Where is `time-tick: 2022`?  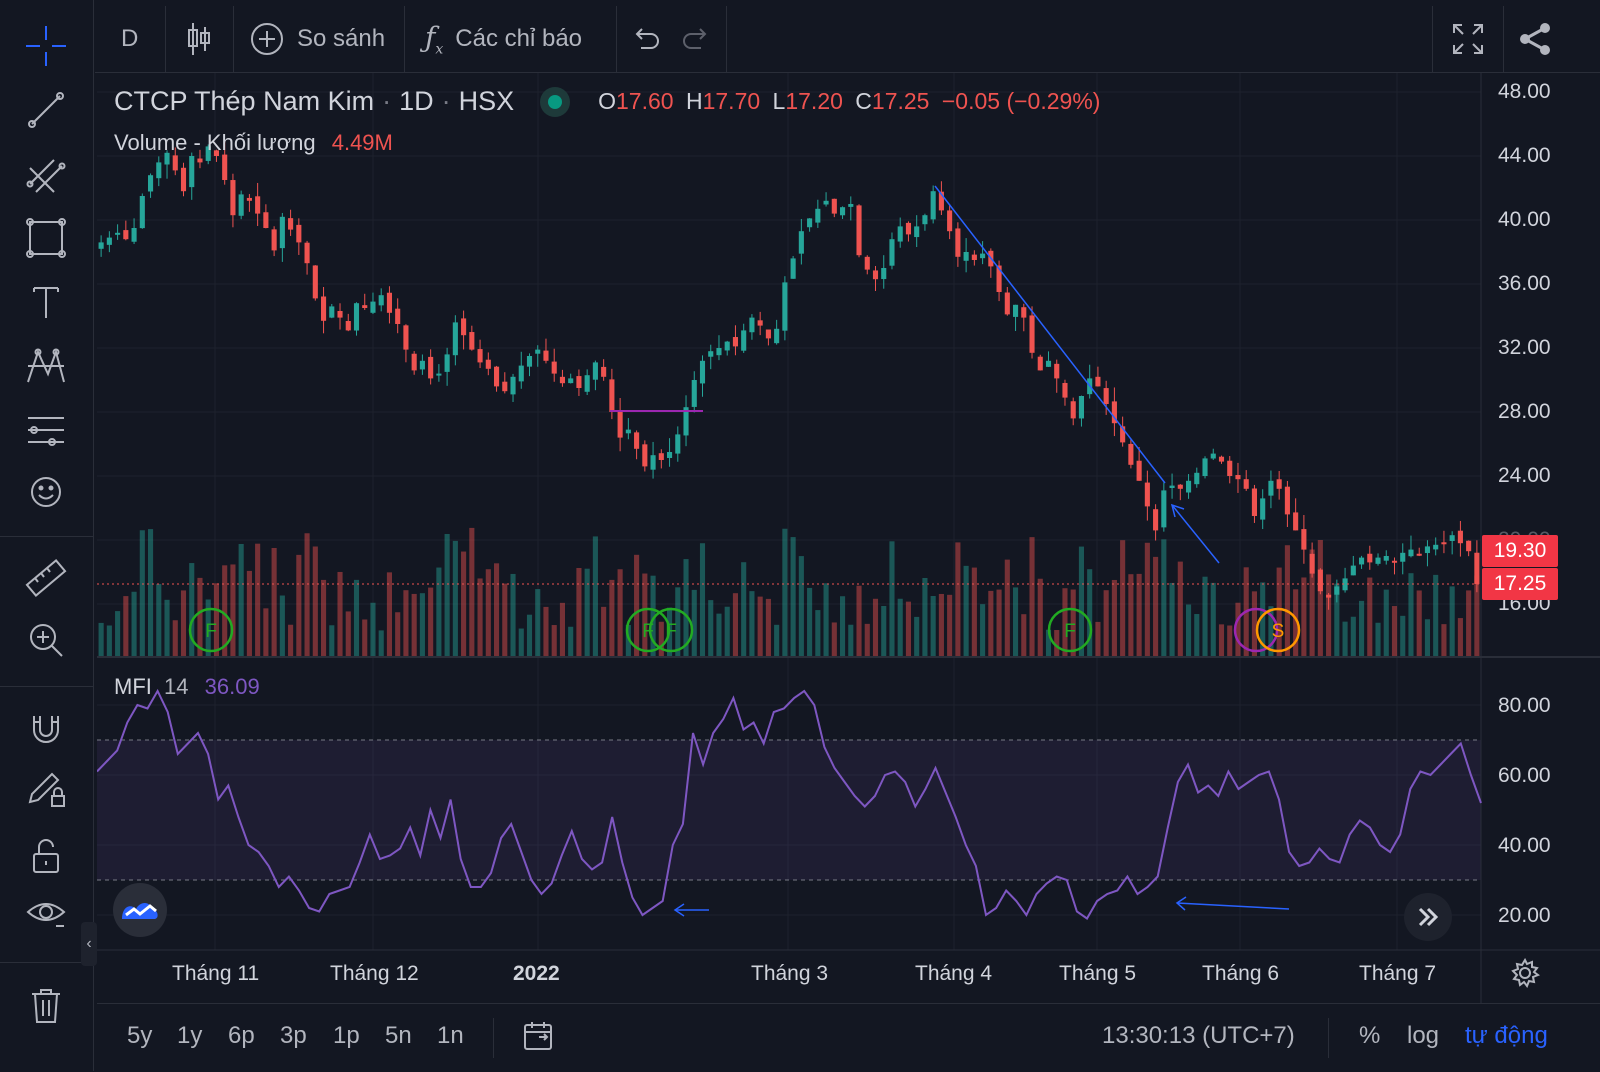 time-tick: 2022 is located at coordinates (536, 973).